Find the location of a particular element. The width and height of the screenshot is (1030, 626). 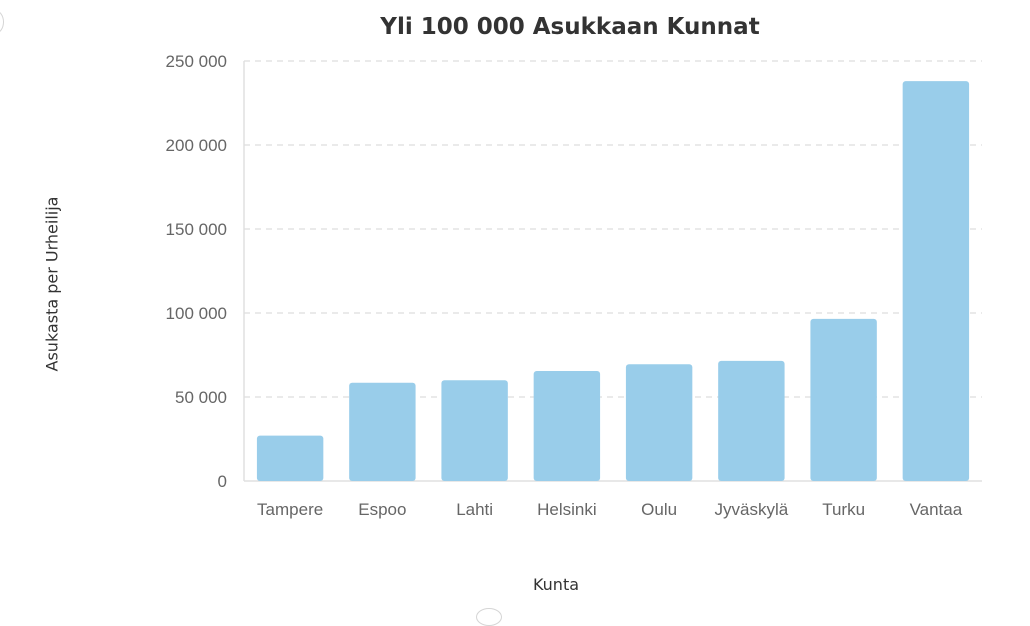

bar-espoo is located at coordinates (382, 431).